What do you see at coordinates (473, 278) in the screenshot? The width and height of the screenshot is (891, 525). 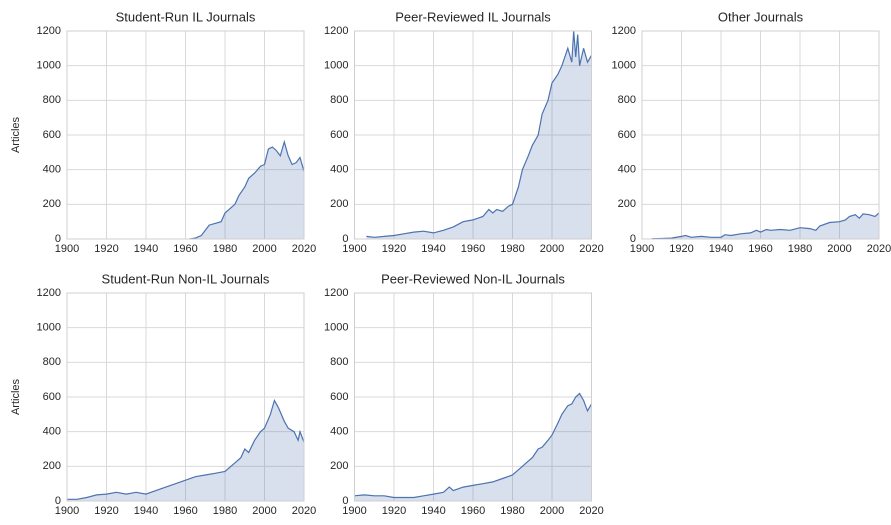 I see `subplot-title: Peer-Reviewed Non-IL Journals` at bounding box center [473, 278].